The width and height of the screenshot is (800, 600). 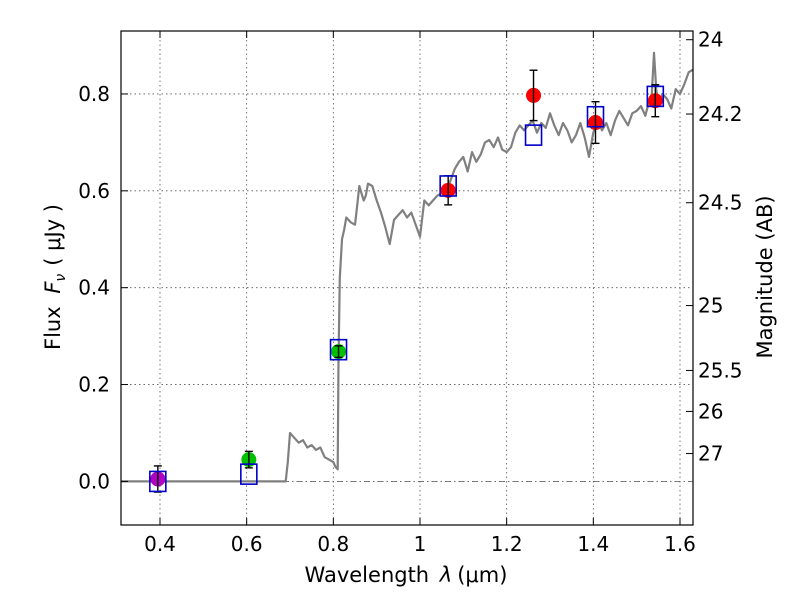 I want to click on x-tick-label: 1.4, so click(x=593, y=544).